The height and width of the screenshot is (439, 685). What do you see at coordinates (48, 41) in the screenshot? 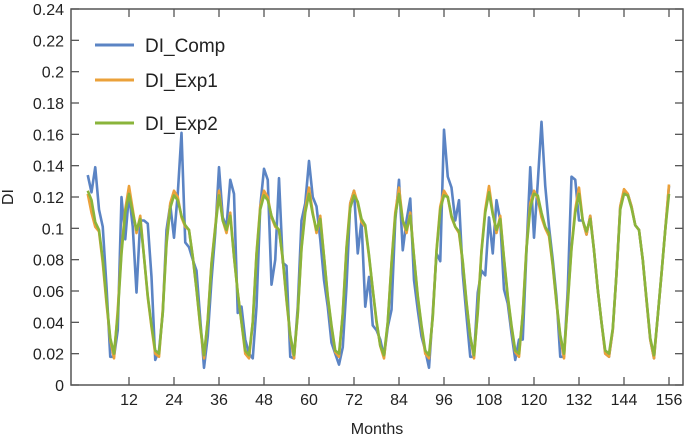
I see `y-tick-label: 0.22` at bounding box center [48, 41].